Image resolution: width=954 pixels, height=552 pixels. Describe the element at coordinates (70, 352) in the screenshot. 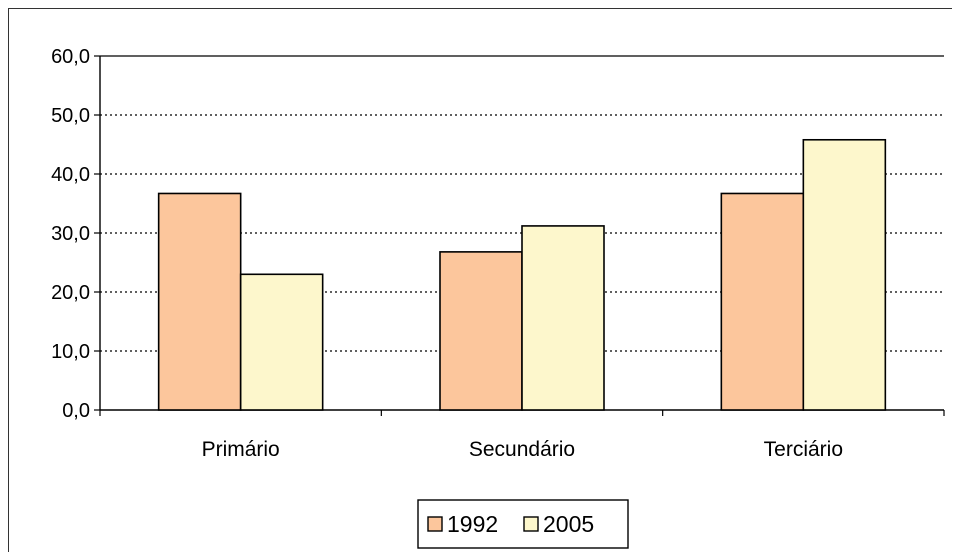

I see `y-tick-label: 10,0` at that location.